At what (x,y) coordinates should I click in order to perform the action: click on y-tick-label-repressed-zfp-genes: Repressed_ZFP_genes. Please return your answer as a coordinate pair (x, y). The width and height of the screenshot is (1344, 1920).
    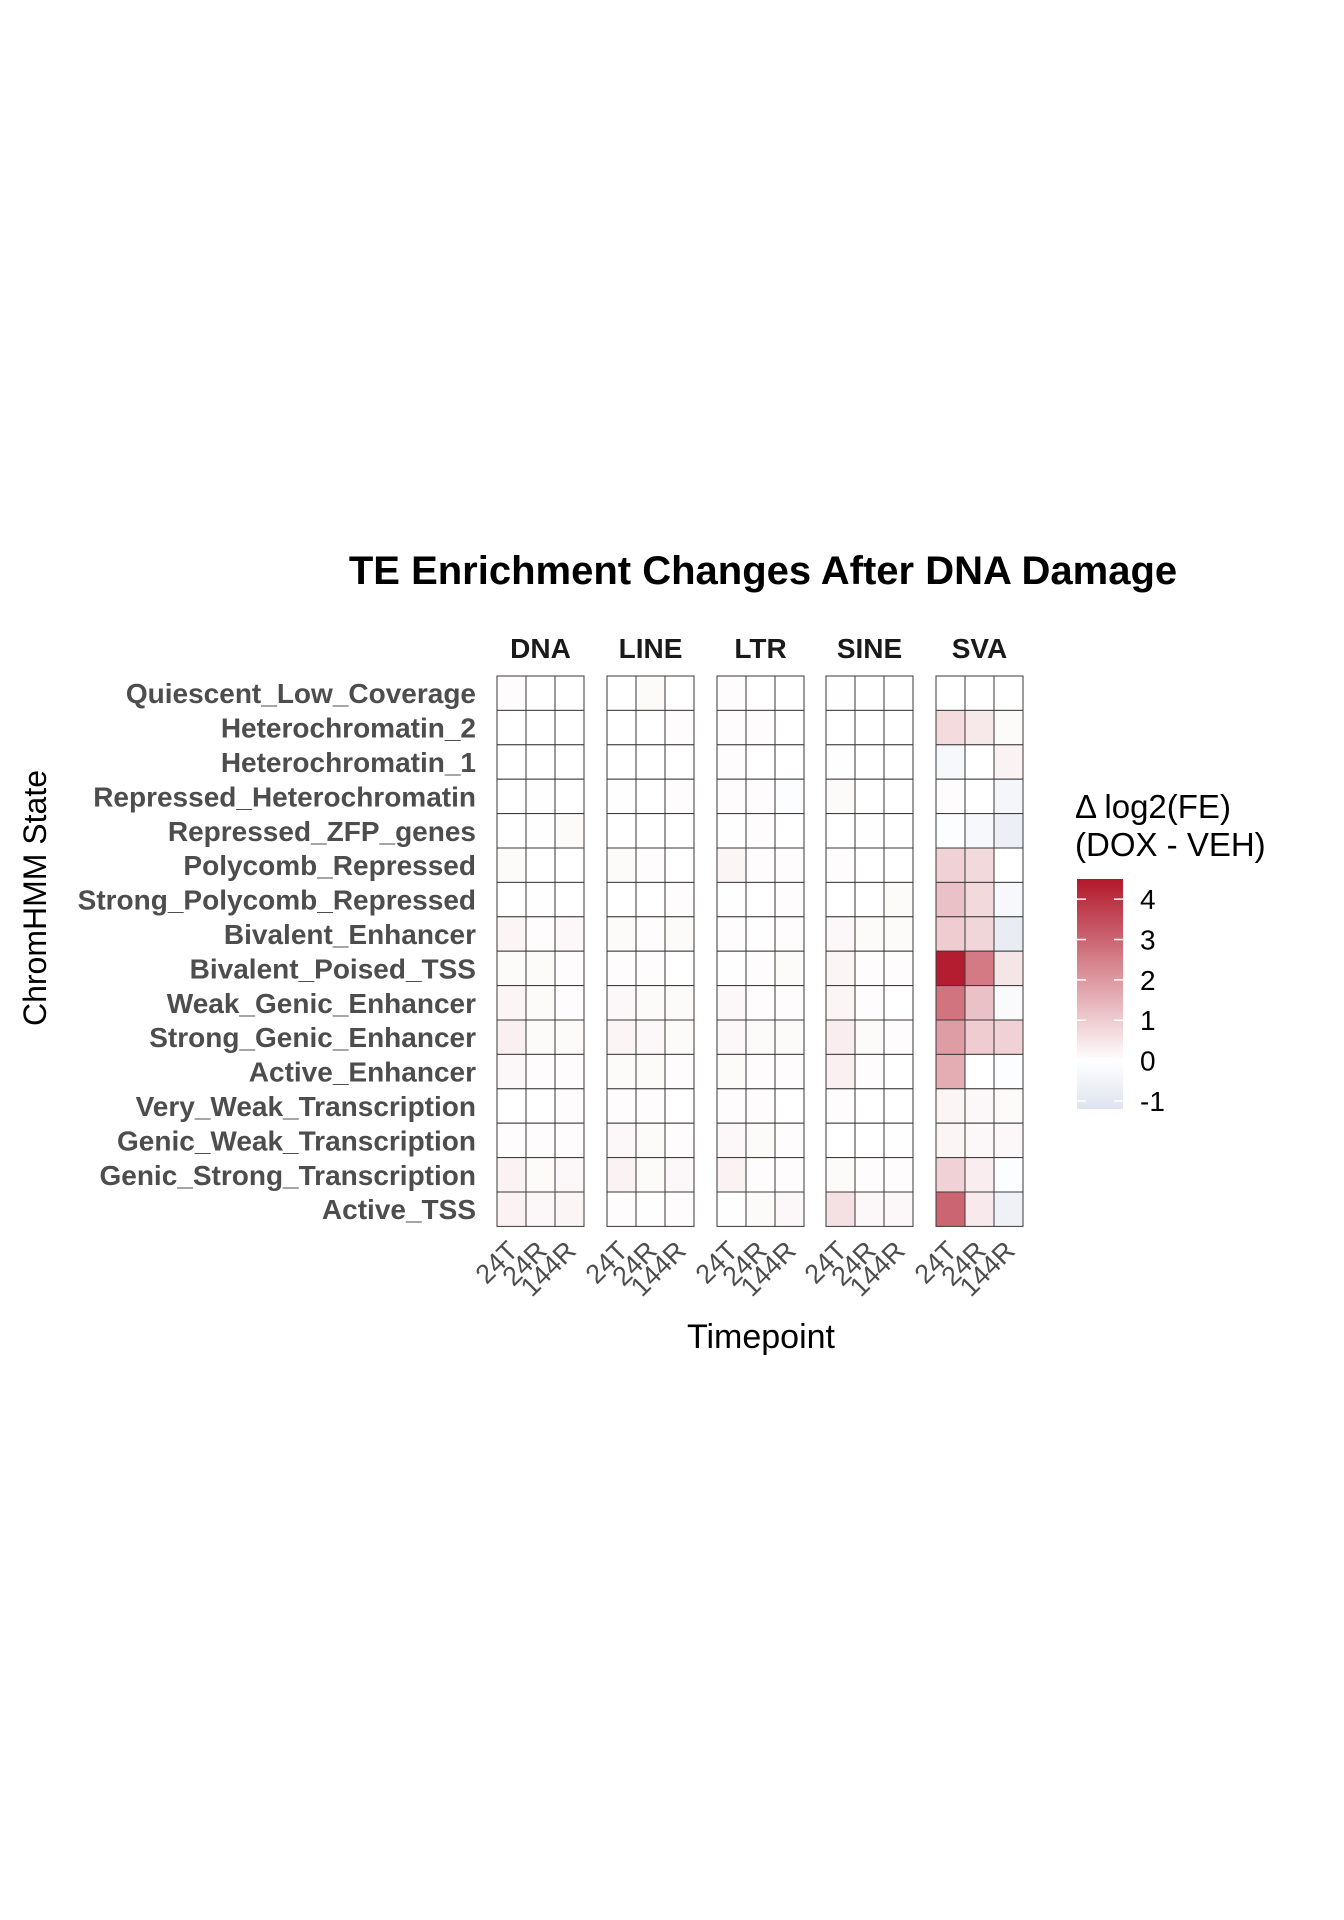
    Looking at the image, I should click on (322, 831).